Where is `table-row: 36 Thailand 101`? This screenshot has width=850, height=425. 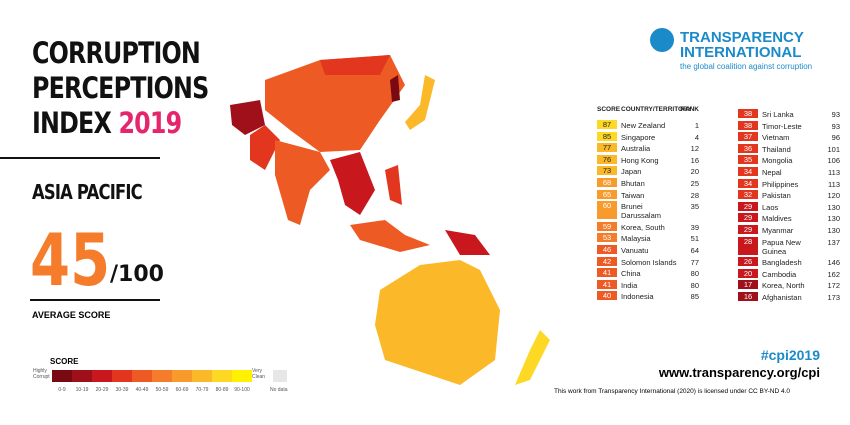
table-row: 36 Thailand 101 is located at coordinates (789, 148).